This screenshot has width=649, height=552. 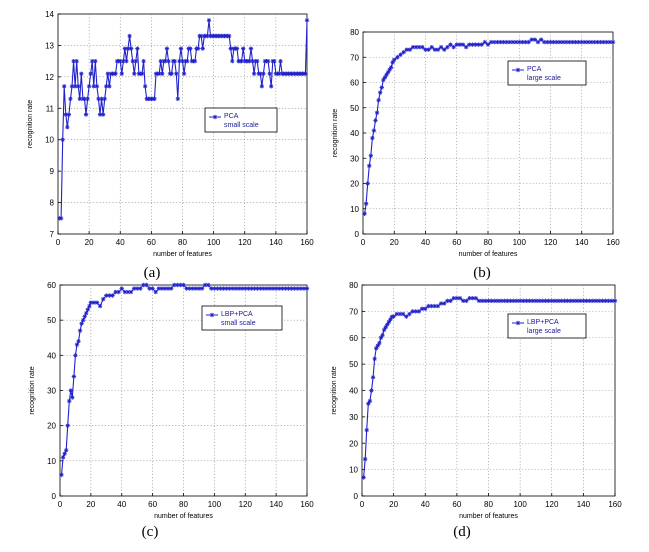 What do you see at coordinates (462, 532) in the screenshot?
I see `panel-caption: (d)` at bounding box center [462, 532].